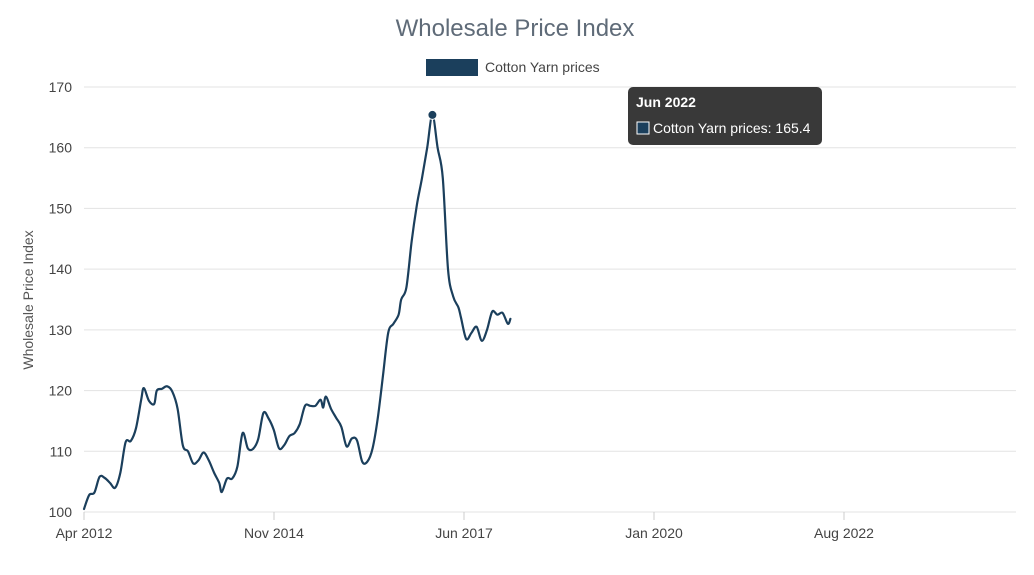  What do you see at coordinates (464, 533) in the screenshot?
I see `x-tick-label: Jun 2017` at bounding box center [464, 533].